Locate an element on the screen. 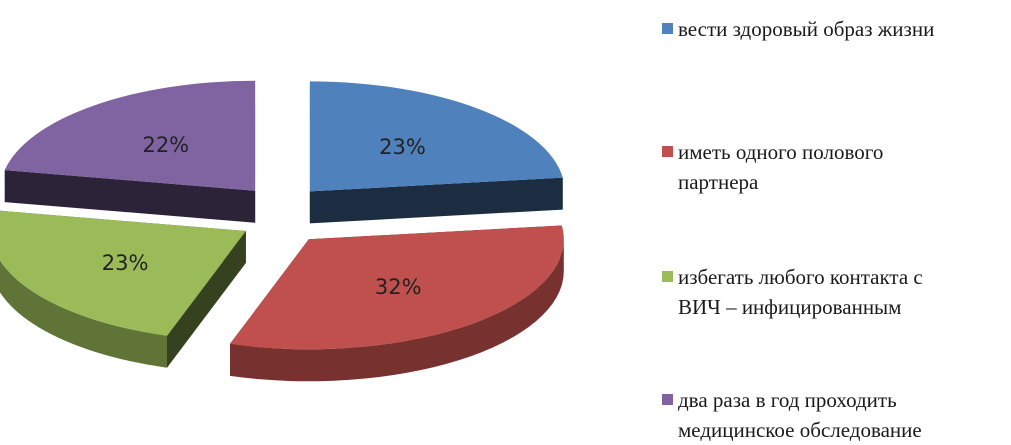 The image size is (1011, 445). legend-swatch-avoid-contact is located at coordinates (667, 276).